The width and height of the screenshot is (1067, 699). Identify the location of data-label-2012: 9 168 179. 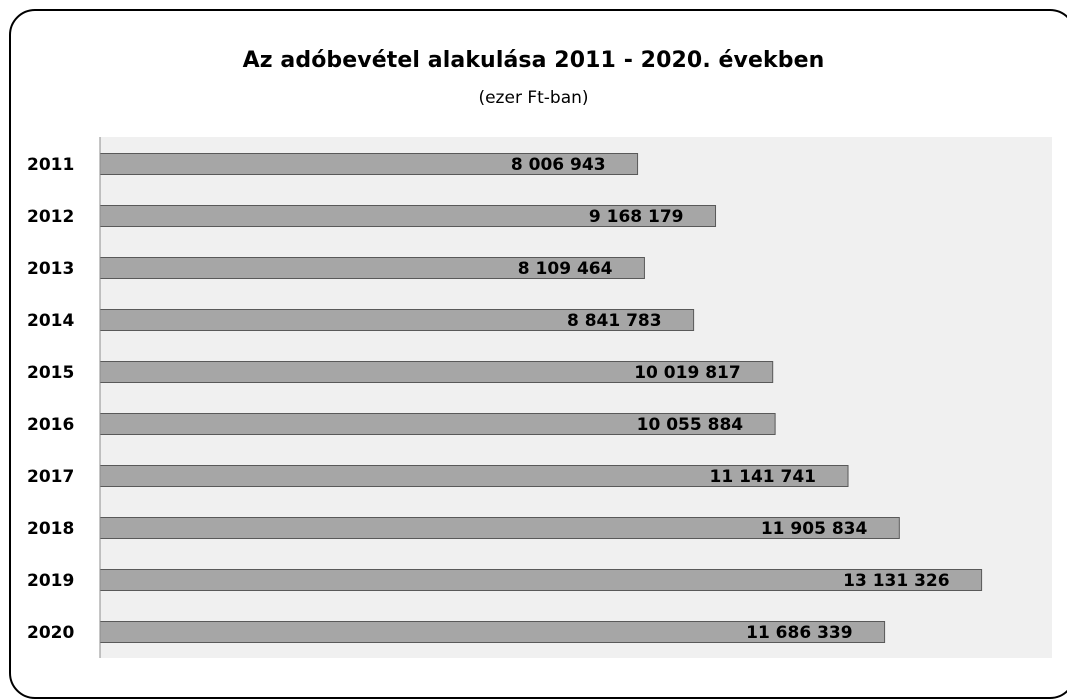
(636, 217).